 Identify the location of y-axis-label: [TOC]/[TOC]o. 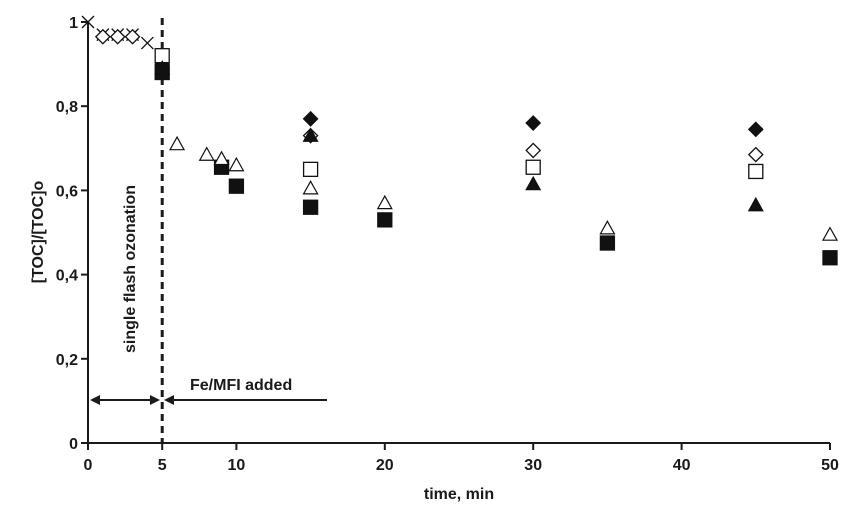
(38, 232).